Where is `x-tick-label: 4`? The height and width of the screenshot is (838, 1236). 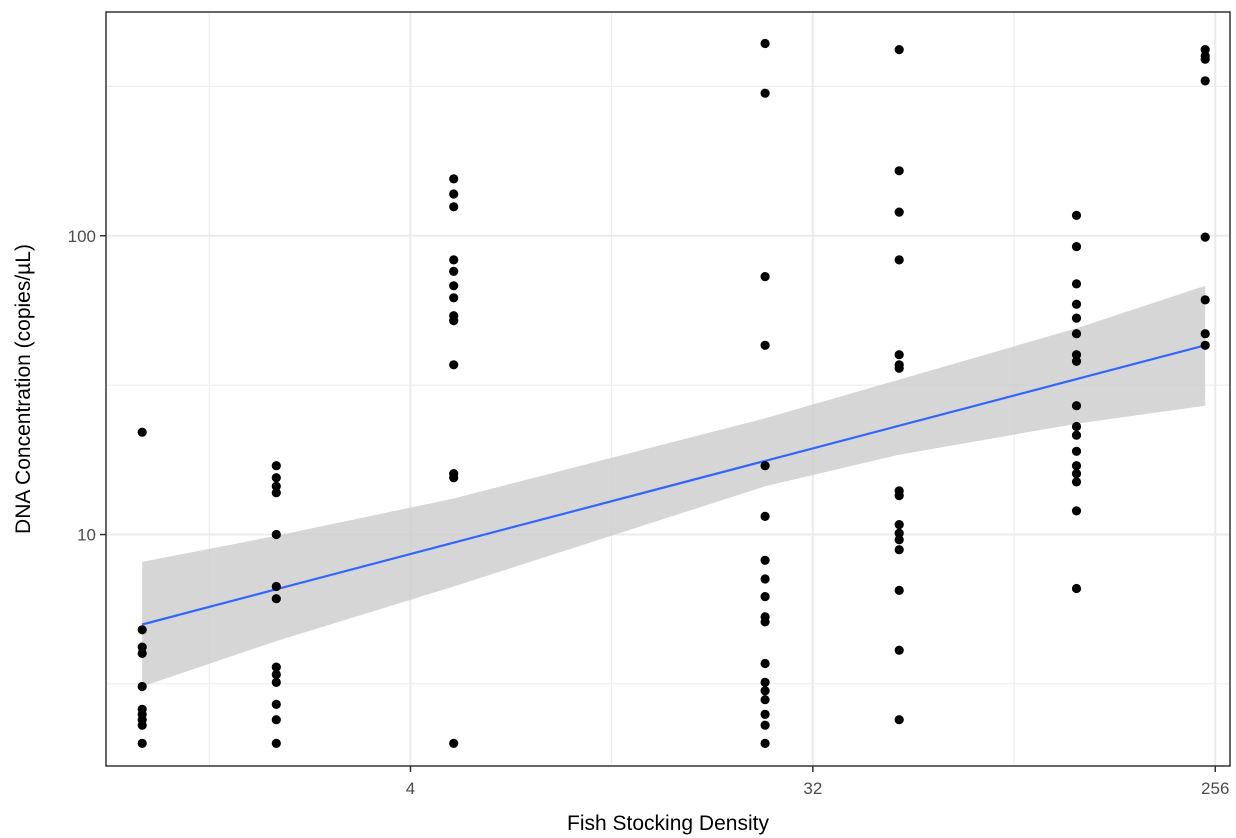 x-tick-label: 4 is located at coordinates (410, 788).